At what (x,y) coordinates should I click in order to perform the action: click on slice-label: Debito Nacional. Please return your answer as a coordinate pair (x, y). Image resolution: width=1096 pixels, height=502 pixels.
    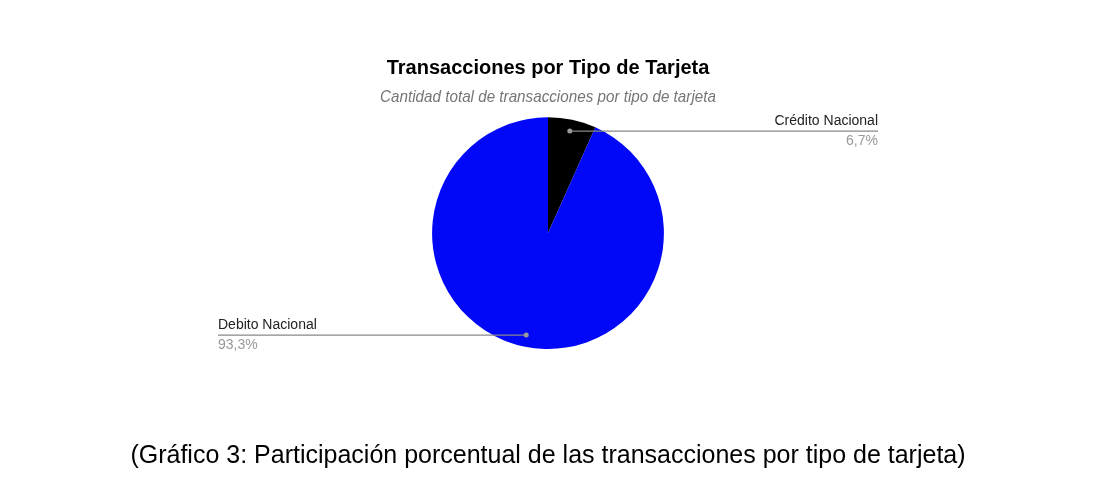
    Looking at the image, I should click on (267, 323).